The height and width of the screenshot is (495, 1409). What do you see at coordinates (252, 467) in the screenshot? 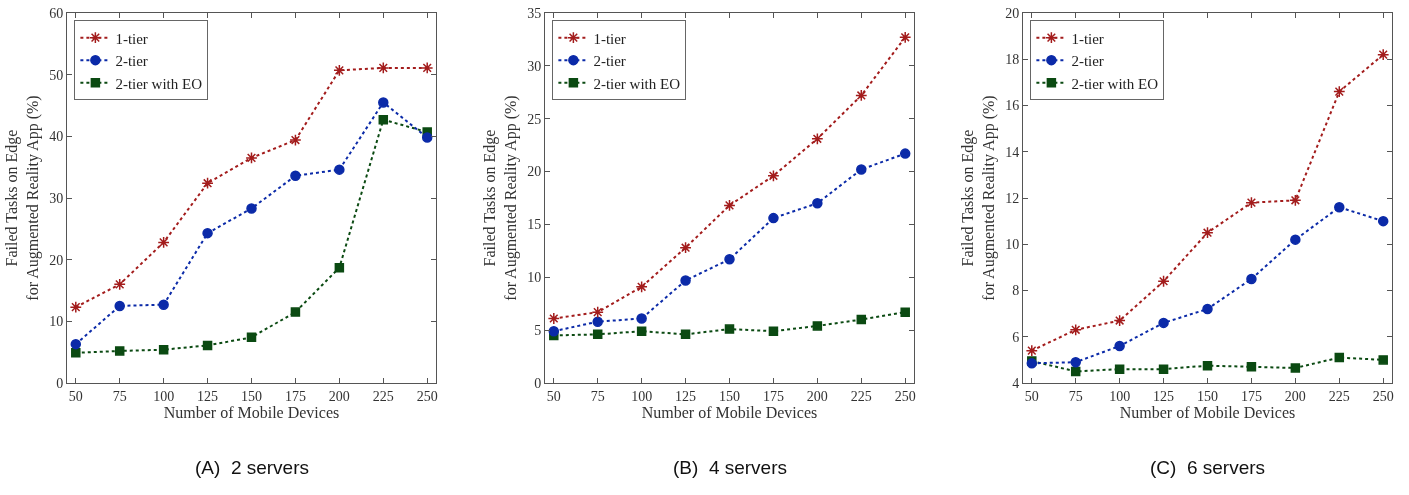
I see `text: (A) 2 servers` at bounding box center [252, 467].